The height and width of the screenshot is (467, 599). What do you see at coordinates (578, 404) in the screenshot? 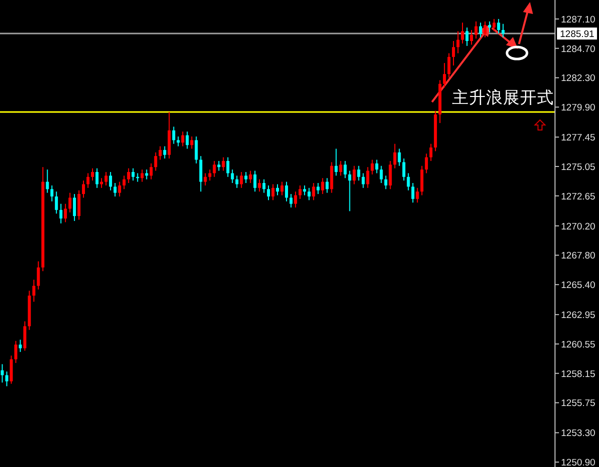
I see `y-tick-label: 1255.75` at bounding box center [578, 404].